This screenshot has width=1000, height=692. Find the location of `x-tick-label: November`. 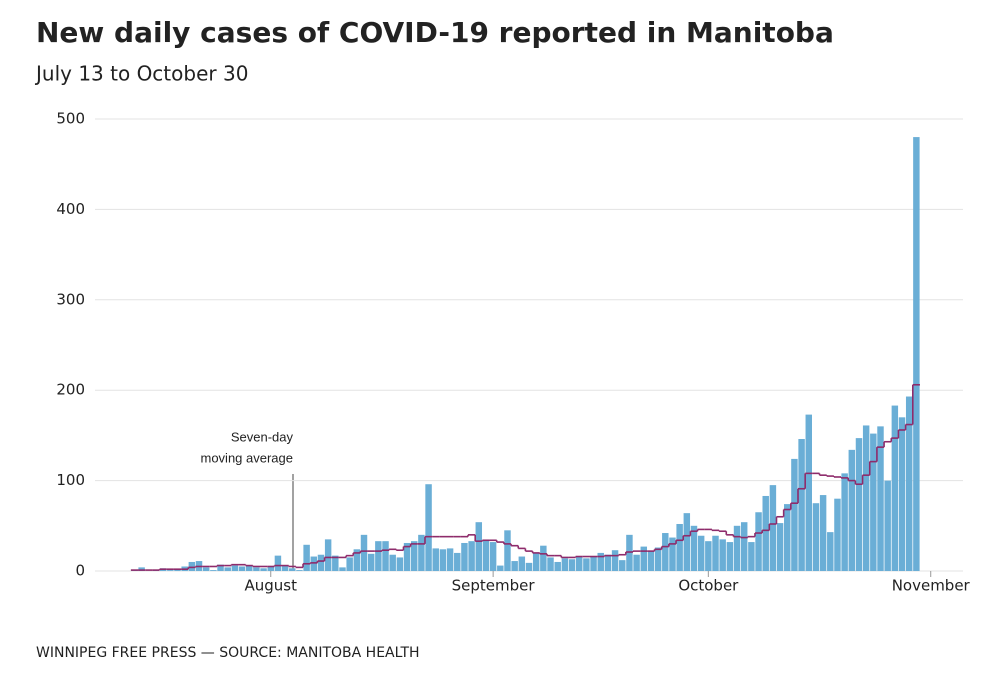

x-tick-label: November is located at coordinates (931, 586).